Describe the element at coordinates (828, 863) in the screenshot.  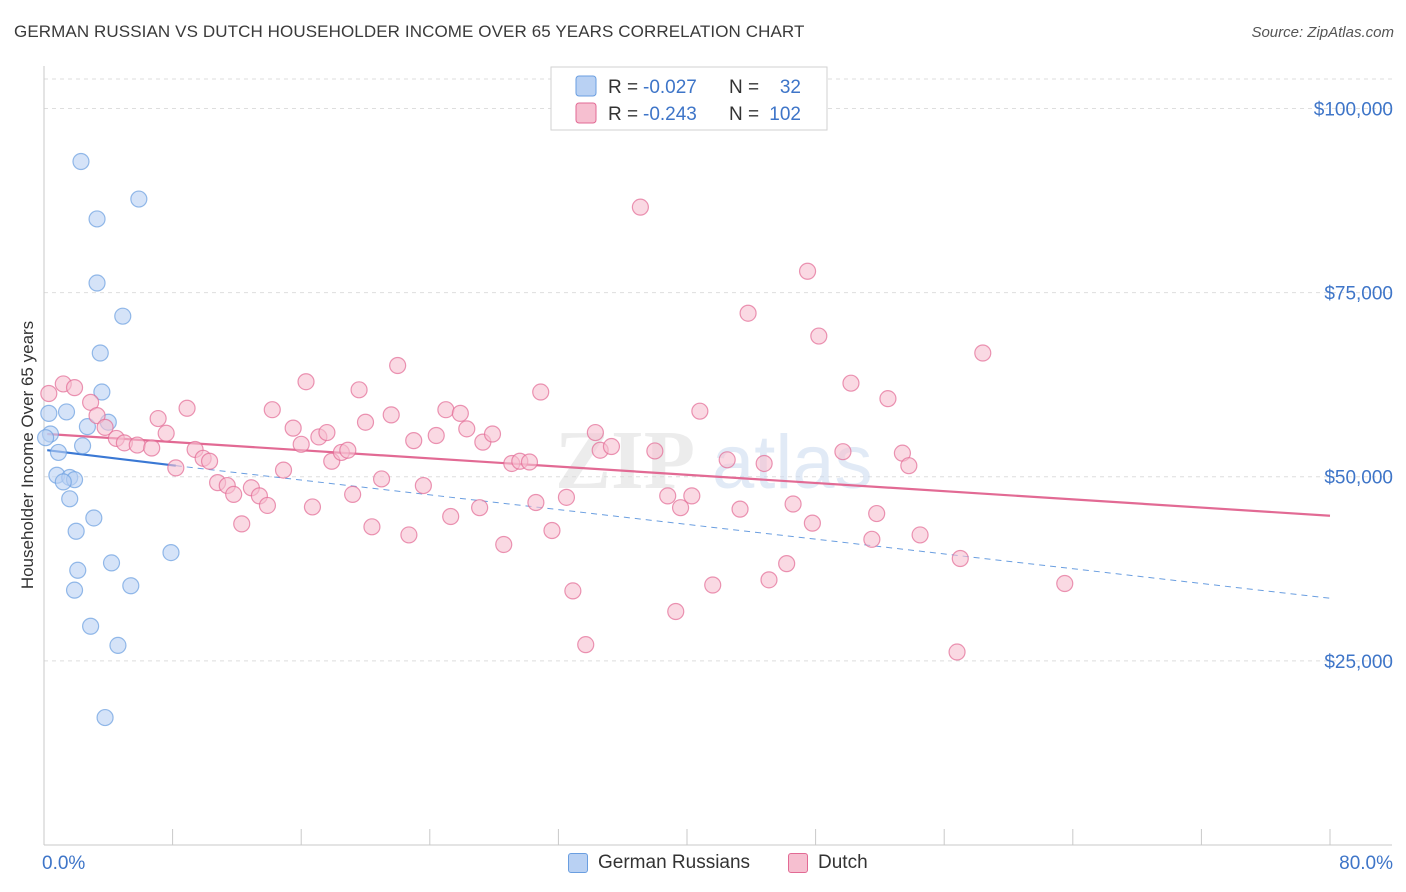
I see `legend-item-dutch: Dutch` at that location.